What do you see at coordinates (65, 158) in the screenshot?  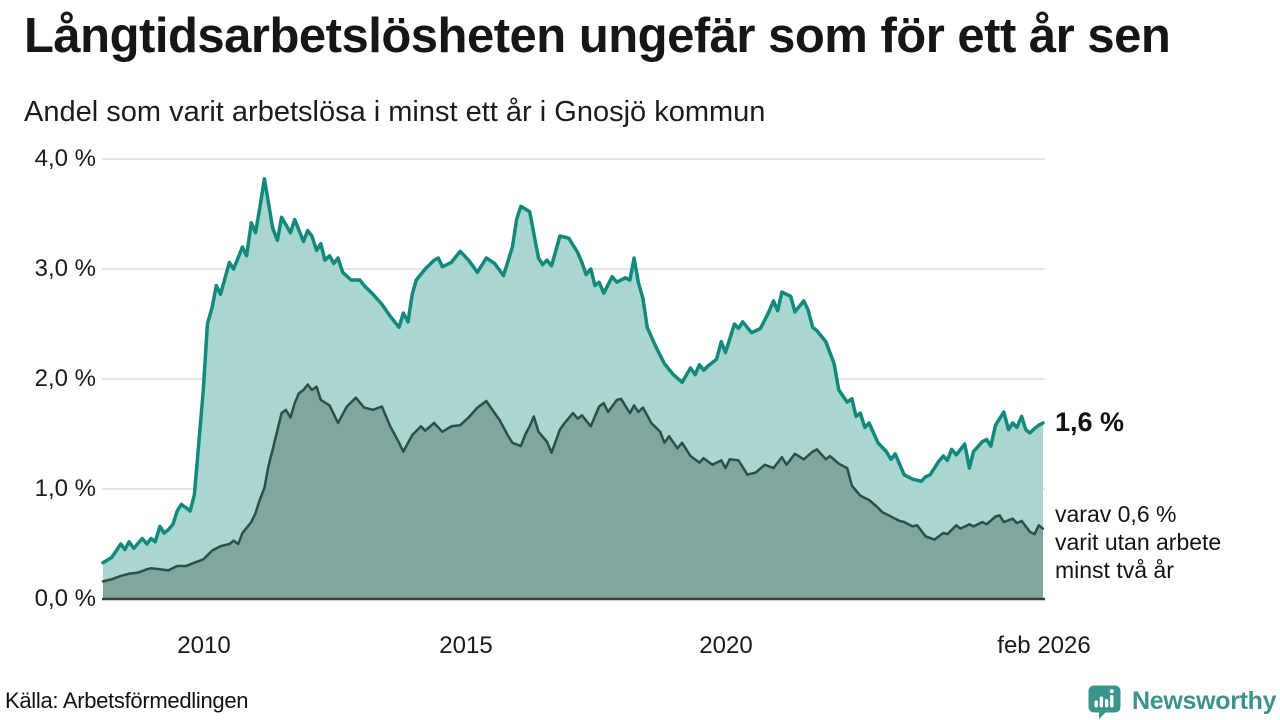 I see `y-axis-tick-label: 4,0 %` at bounding box center [65, 158].